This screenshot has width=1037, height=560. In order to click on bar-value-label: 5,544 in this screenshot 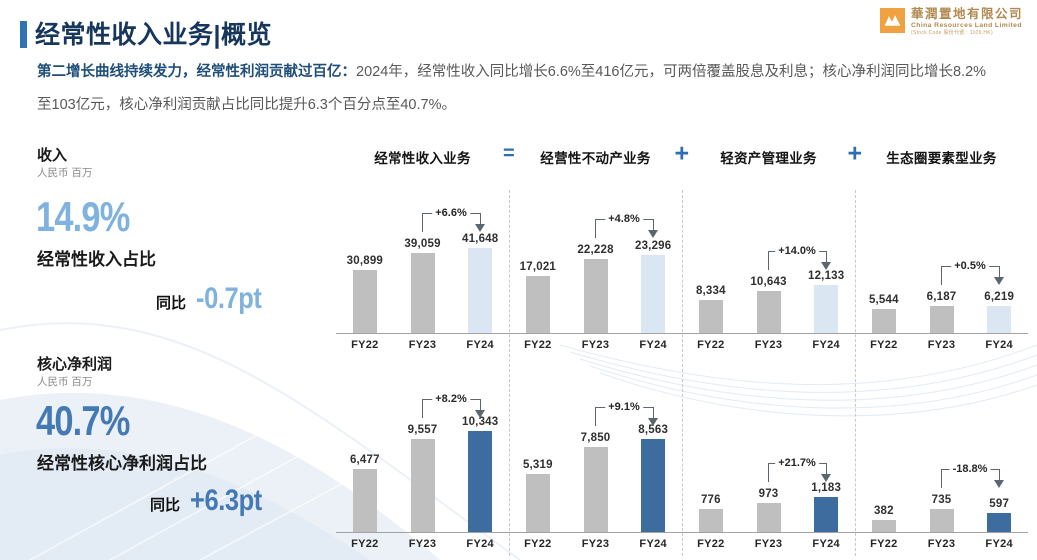, I will do `click(883, 300)`.